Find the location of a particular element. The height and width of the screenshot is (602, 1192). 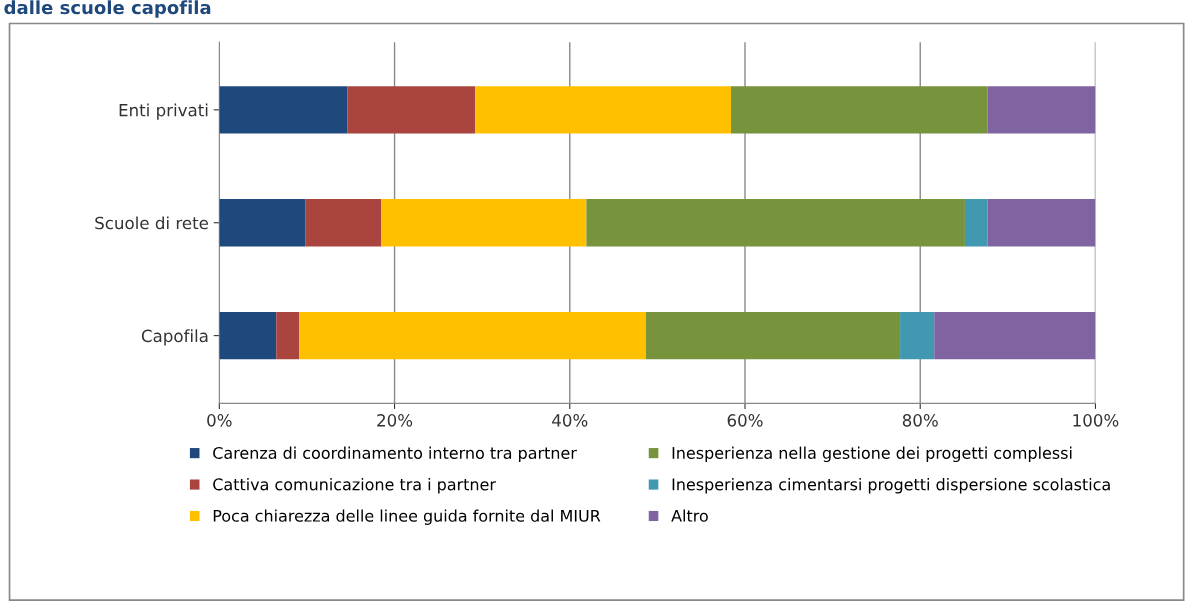

x-tick-label: 100% is located at coordinates (1096, 420).